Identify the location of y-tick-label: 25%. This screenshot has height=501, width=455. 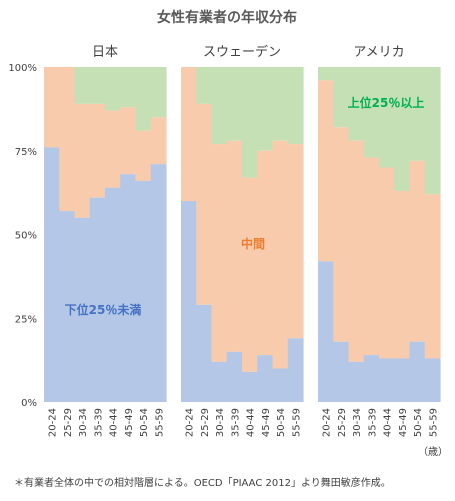
(26, 319).